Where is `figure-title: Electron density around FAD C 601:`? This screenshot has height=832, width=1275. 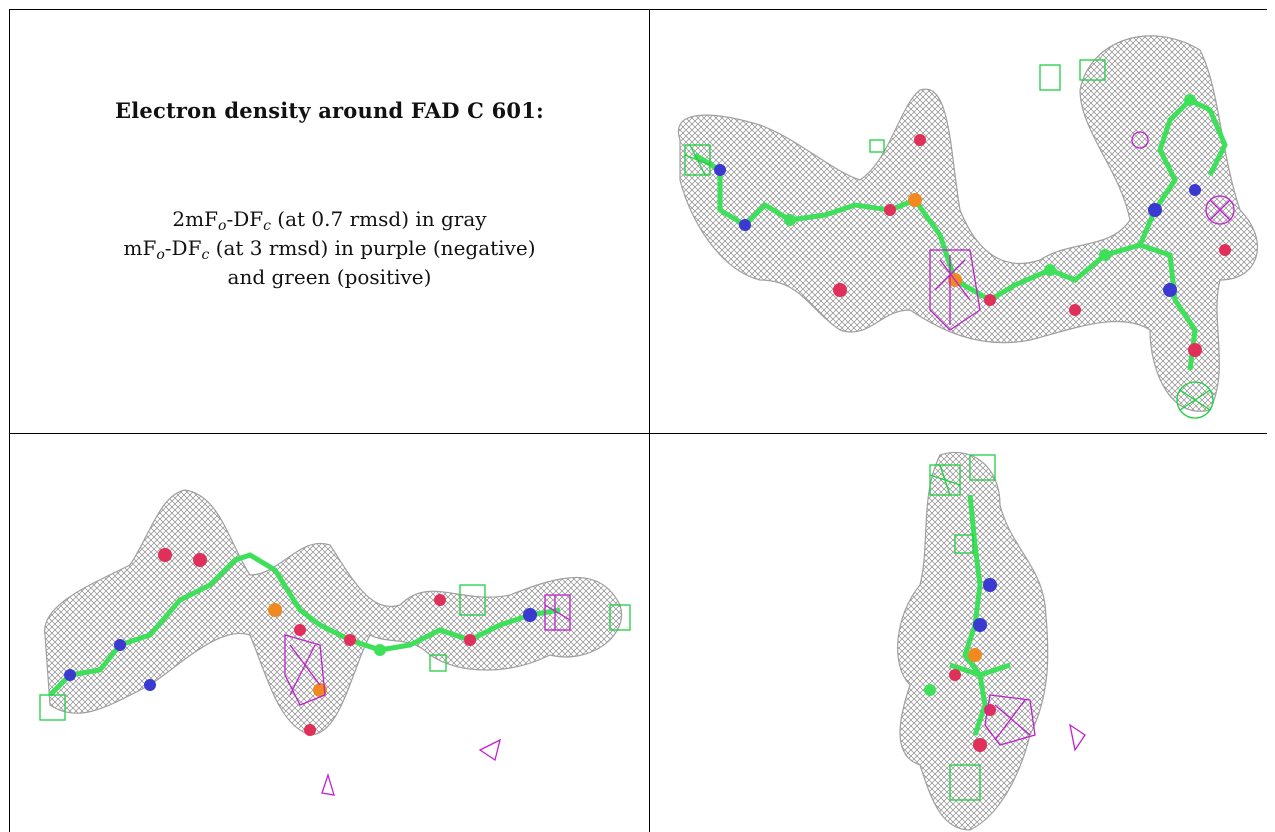 figure-title: Electron density around FAD C 601: is located at coordinates (329, 110).